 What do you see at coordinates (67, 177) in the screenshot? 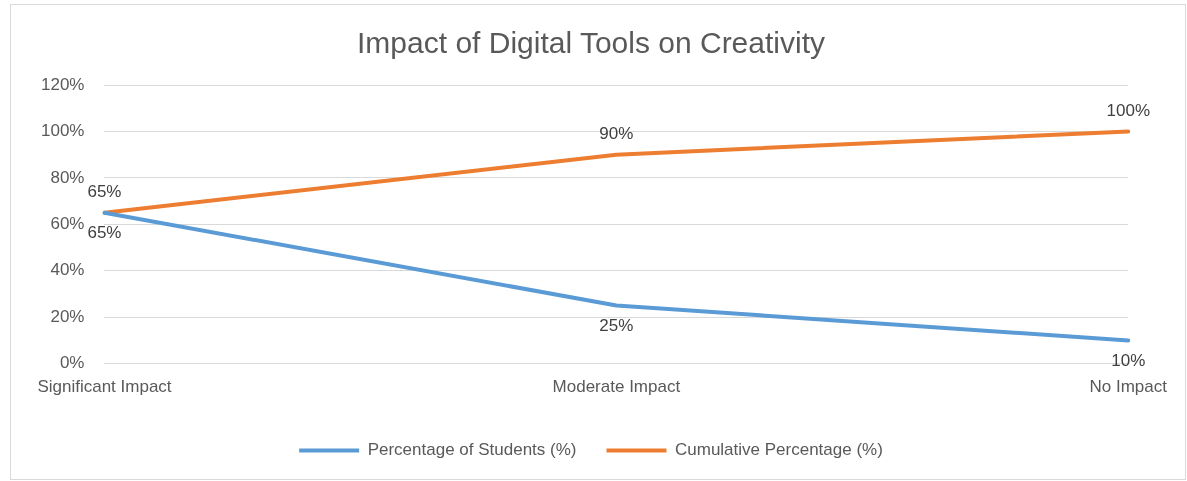
I see `y-tick-label: 80%` at bounding box center [67, 177].